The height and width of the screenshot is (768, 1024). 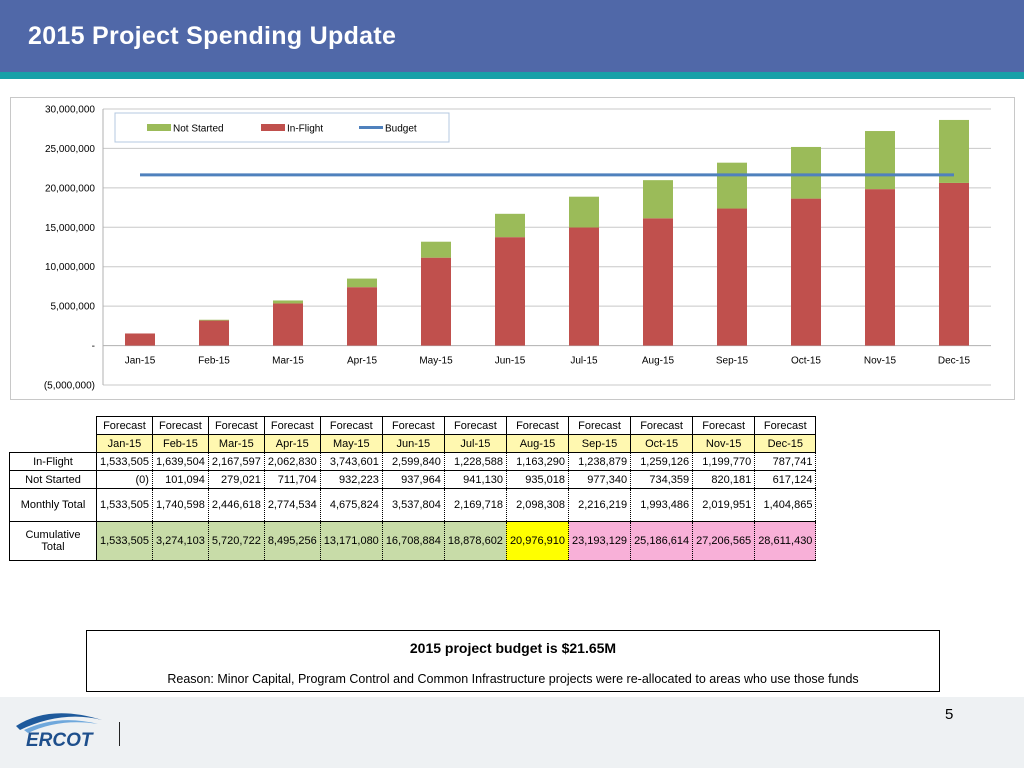 What do you see at coordinates (73, 307) in the screenshot?
I see `y-tick-label: 5,000,000` at bounding box center [73, 307].